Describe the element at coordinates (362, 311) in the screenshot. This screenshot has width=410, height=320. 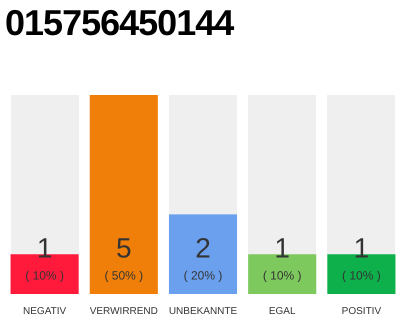
I see `x-tick-label: POSITIV` at that location.